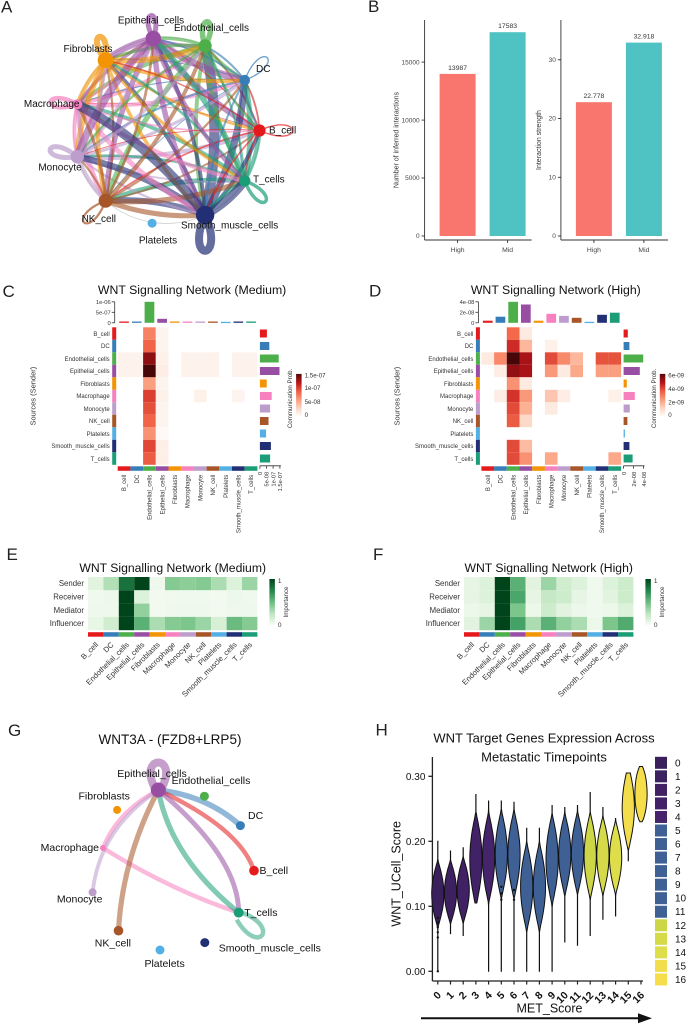 Image resolution: width=687 pixels, height=1024 pixels. What do you see at coordinates (544, 738) in the screenshot?
I see `svg-text:WNT Target Genes Expression Ac: WNT Target Genes Expression Across` at bounding box center [544, 738].